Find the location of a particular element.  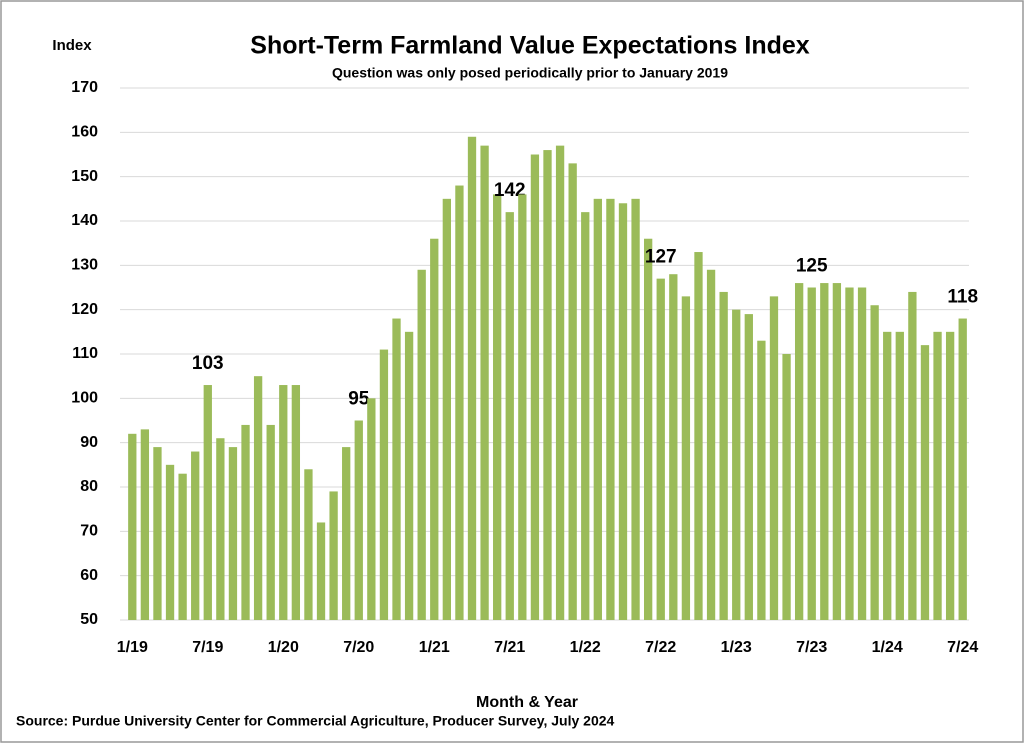

x-tick-label: 7/21 is located at coordinates (509, 647).